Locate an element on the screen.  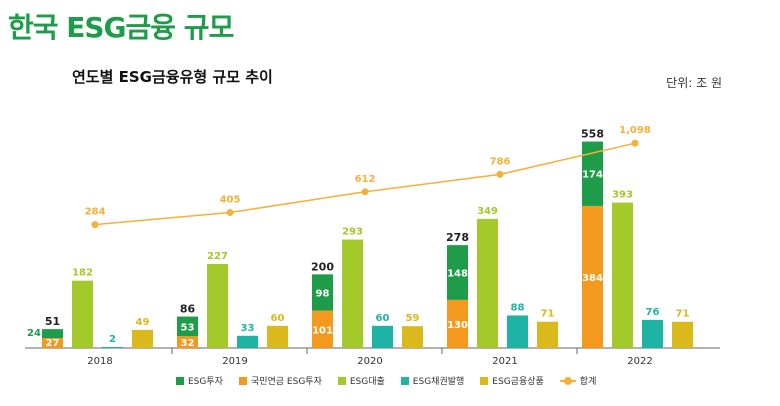
data-label: 384 is located at coordinates (592, 278).